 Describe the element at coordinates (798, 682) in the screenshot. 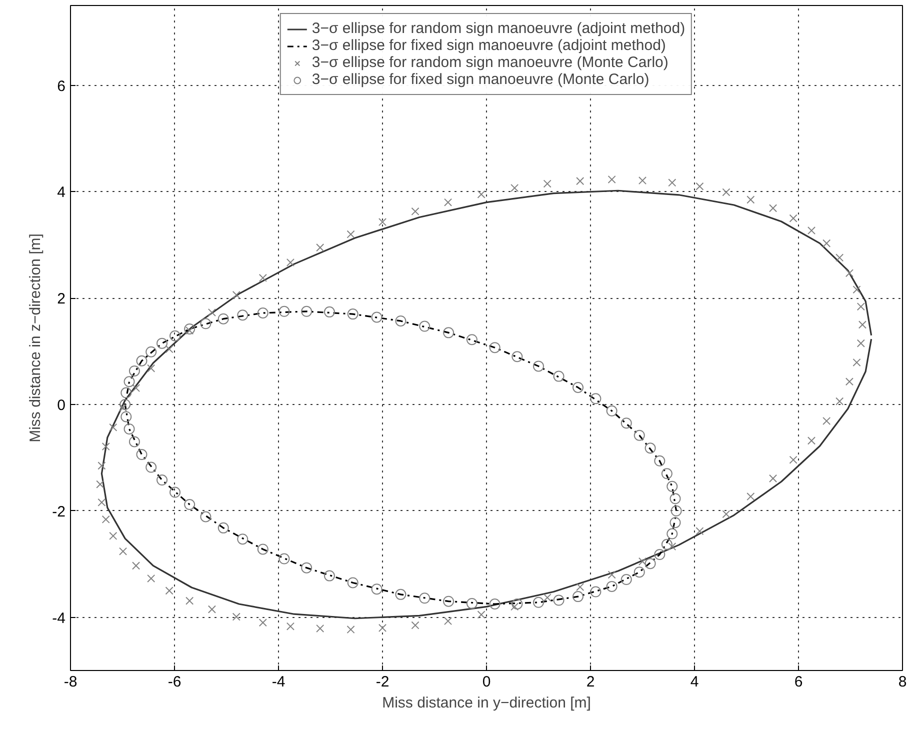

I see `x-tick-label: 6` at that location.